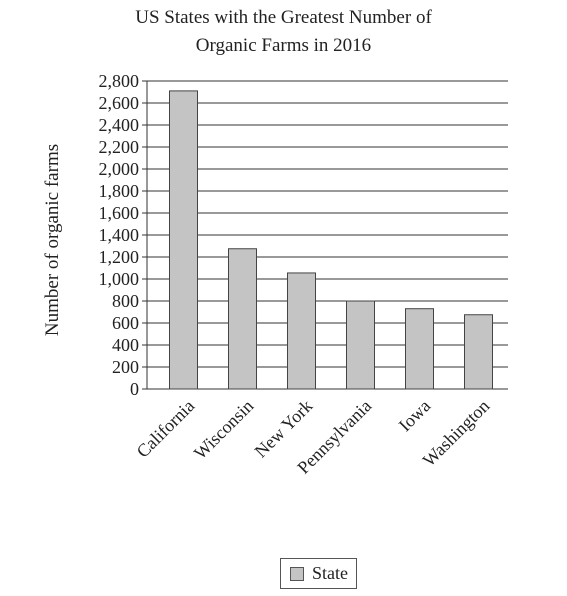 The height and width of the screenshot is (596, 567). What do you see at coordinates (125, 301) in the screenshot?
I see `y-tick-label: 800` at bounding box center [125, 301].